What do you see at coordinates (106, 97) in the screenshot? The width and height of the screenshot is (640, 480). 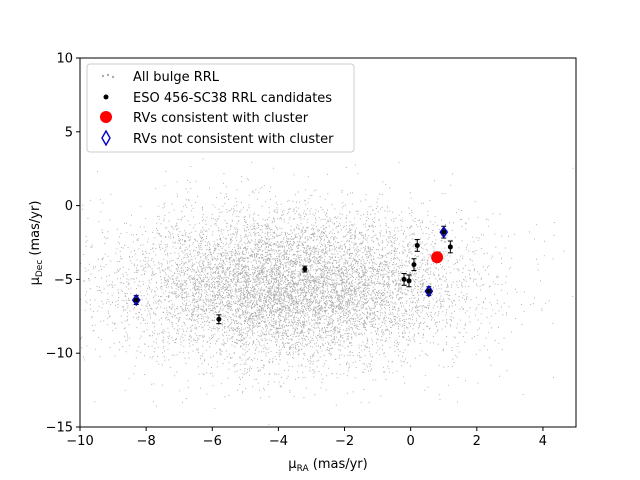 I see `legend-swatch-candidates` at bounding box center [106, 97].